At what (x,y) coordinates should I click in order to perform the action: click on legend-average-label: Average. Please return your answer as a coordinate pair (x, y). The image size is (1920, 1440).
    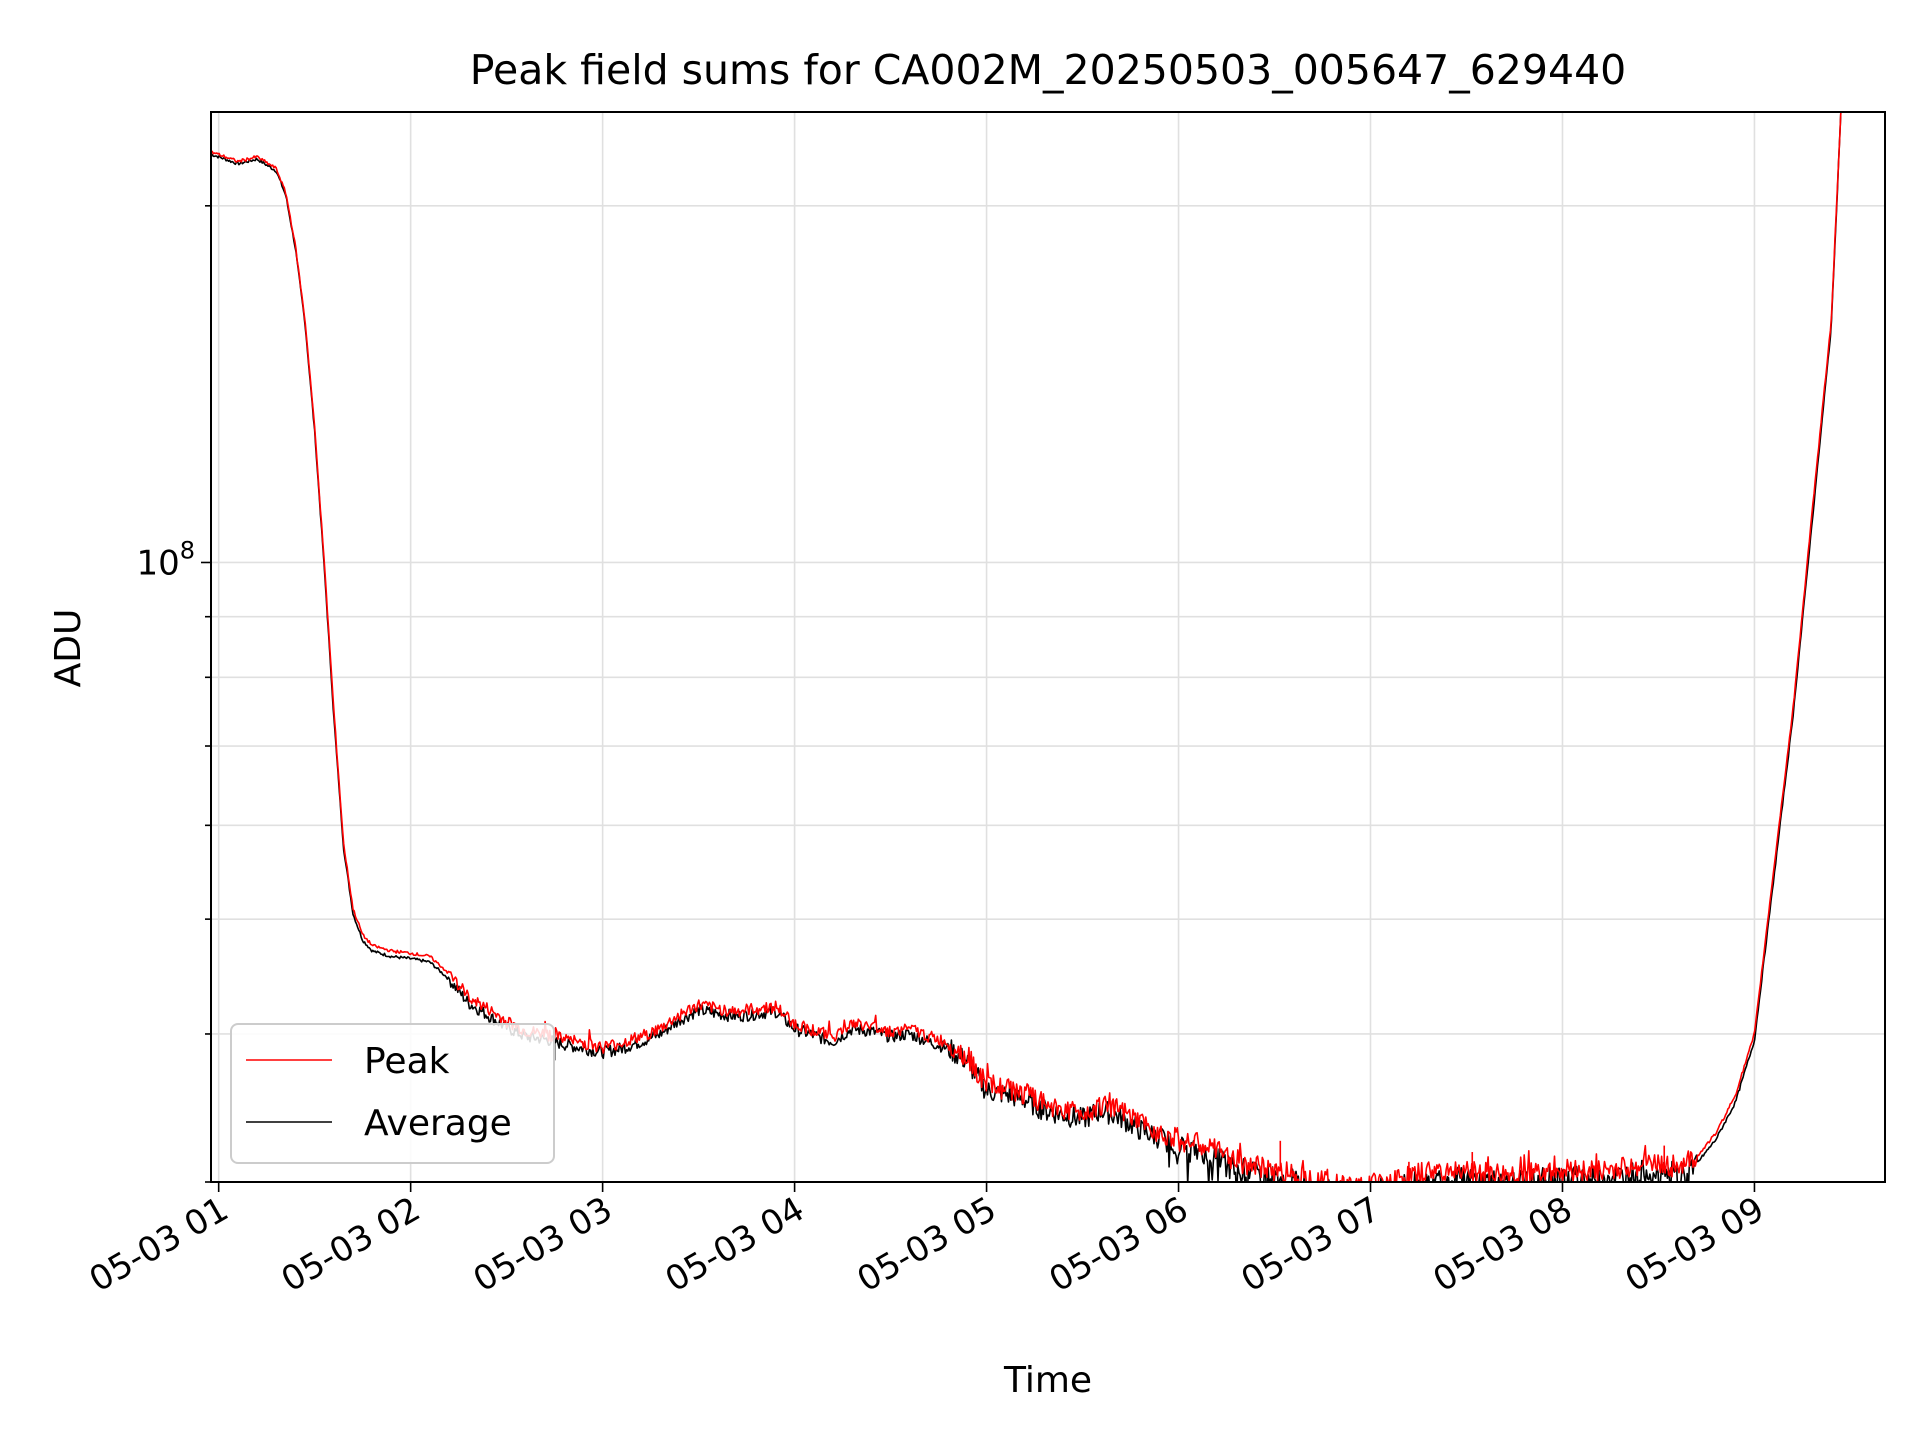
    Looking at the image, I should click on (438, 1123).